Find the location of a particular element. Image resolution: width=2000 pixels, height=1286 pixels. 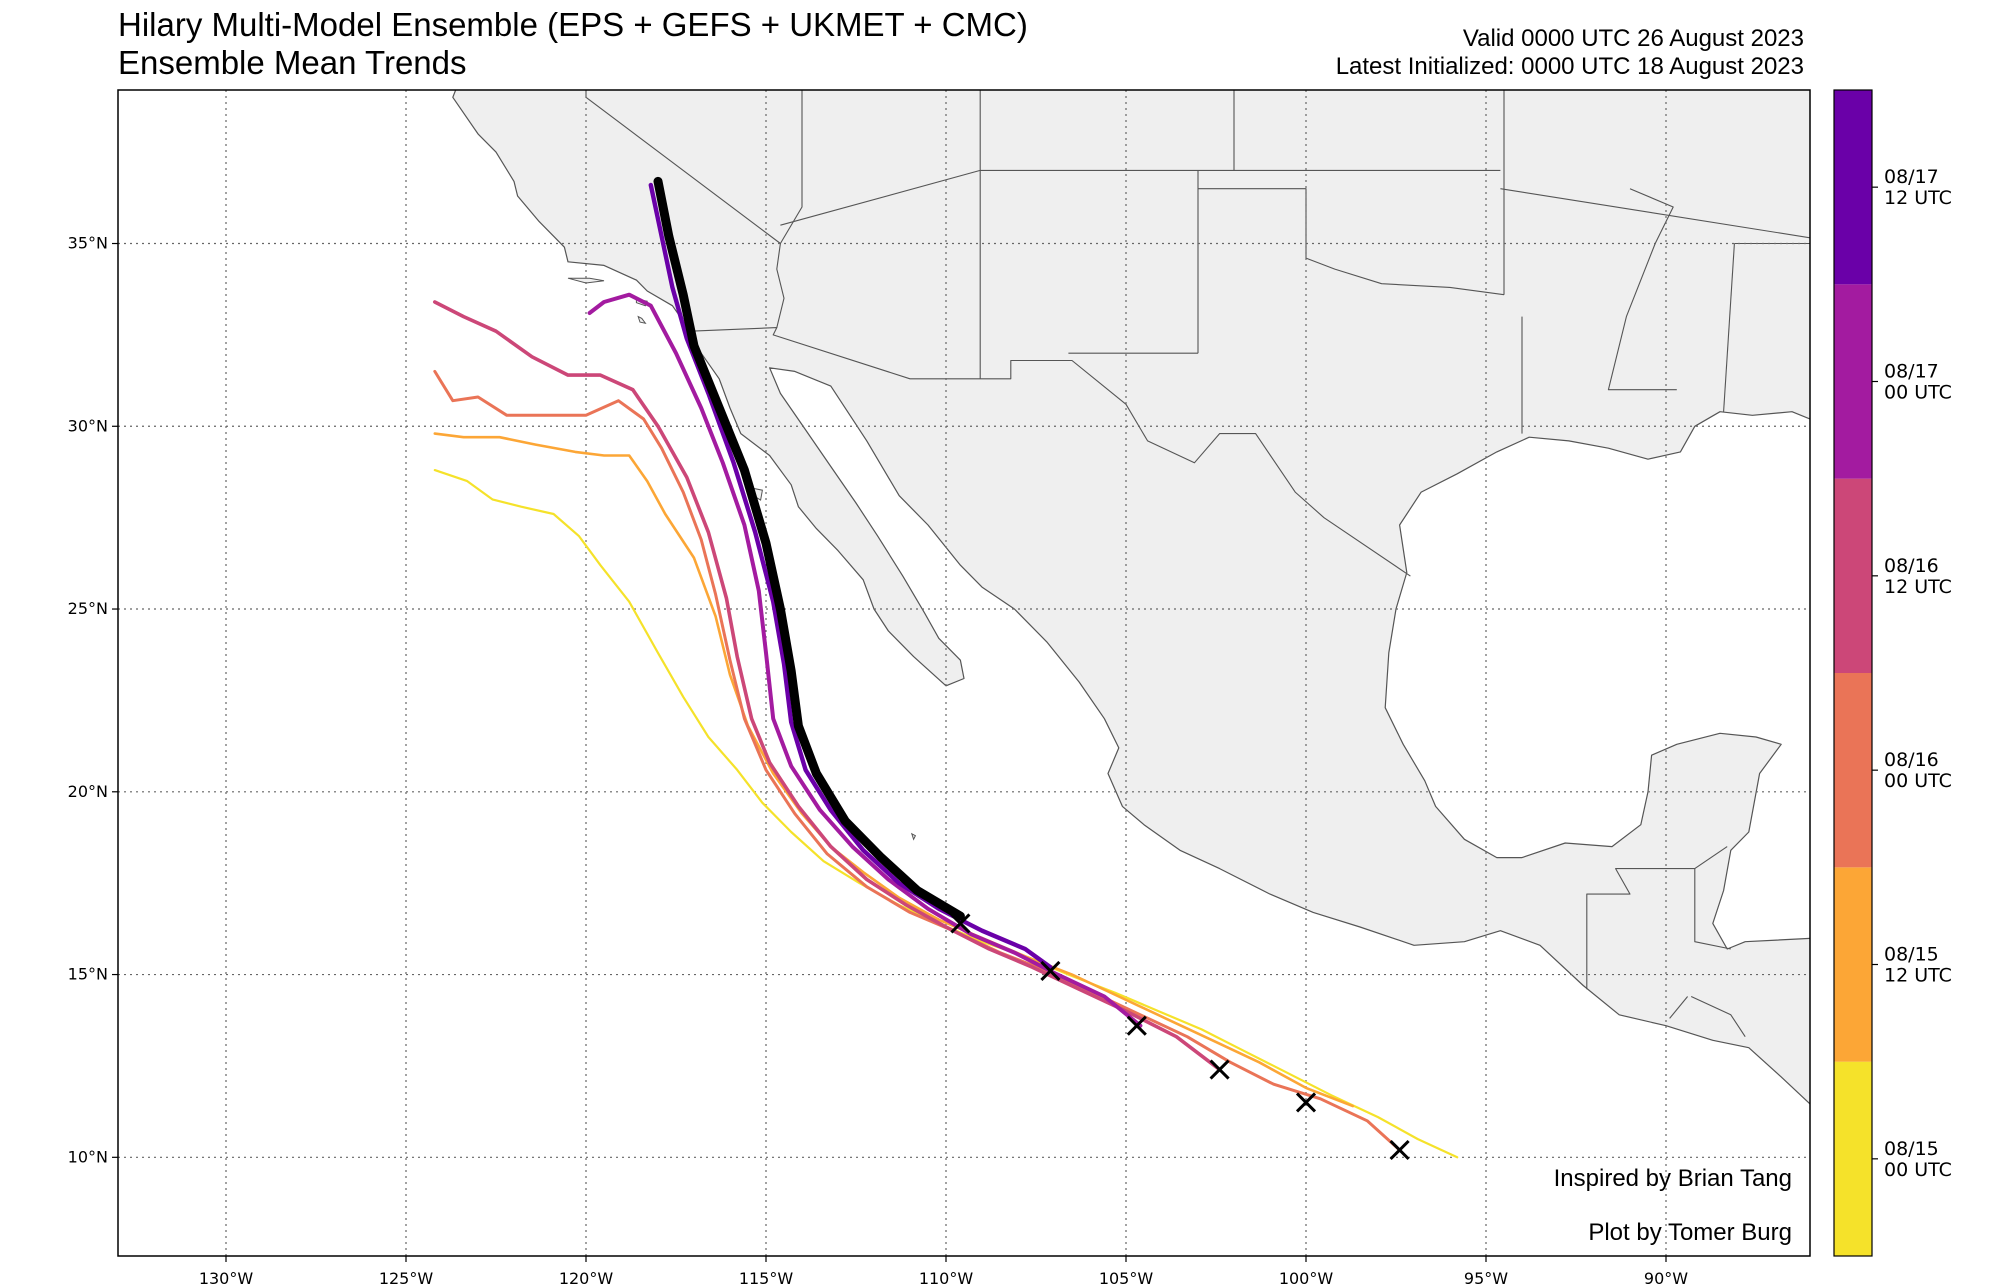

x-tick-label: 115°W is located at coordinates (766, 1277).